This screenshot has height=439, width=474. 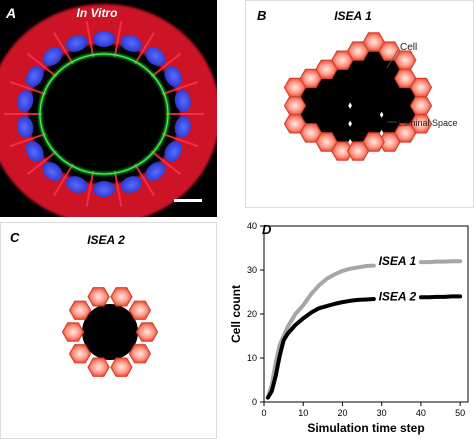 What do you see at coordinates (261, 15) in the screenshot?
I see `panel-b-letter: B` at bounding box center [261, 15].